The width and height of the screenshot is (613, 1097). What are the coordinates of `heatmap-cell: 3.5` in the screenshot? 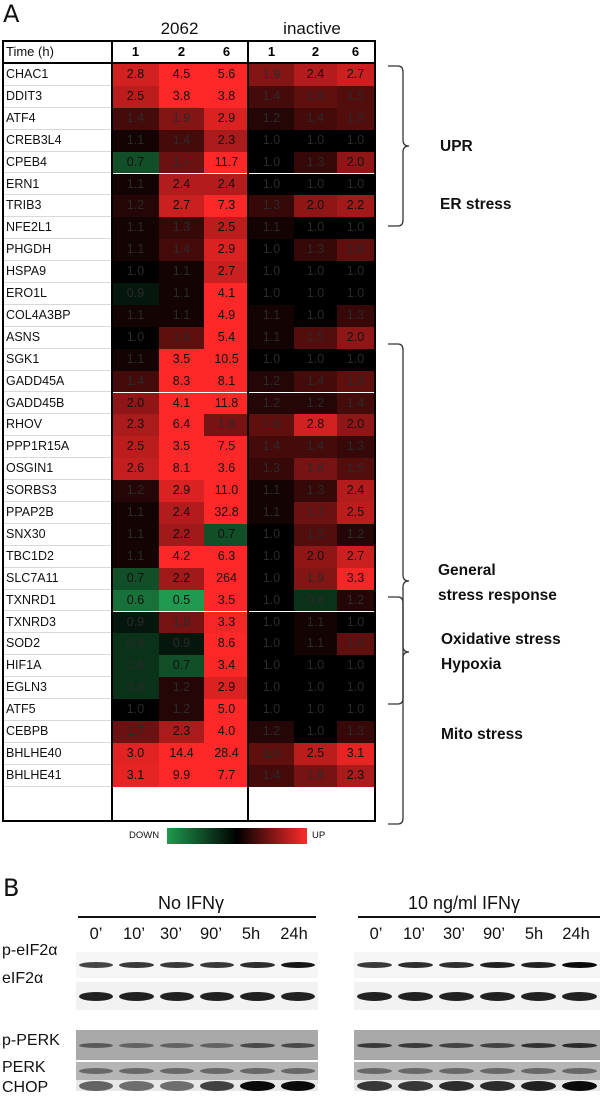 It's located at (181, 447).